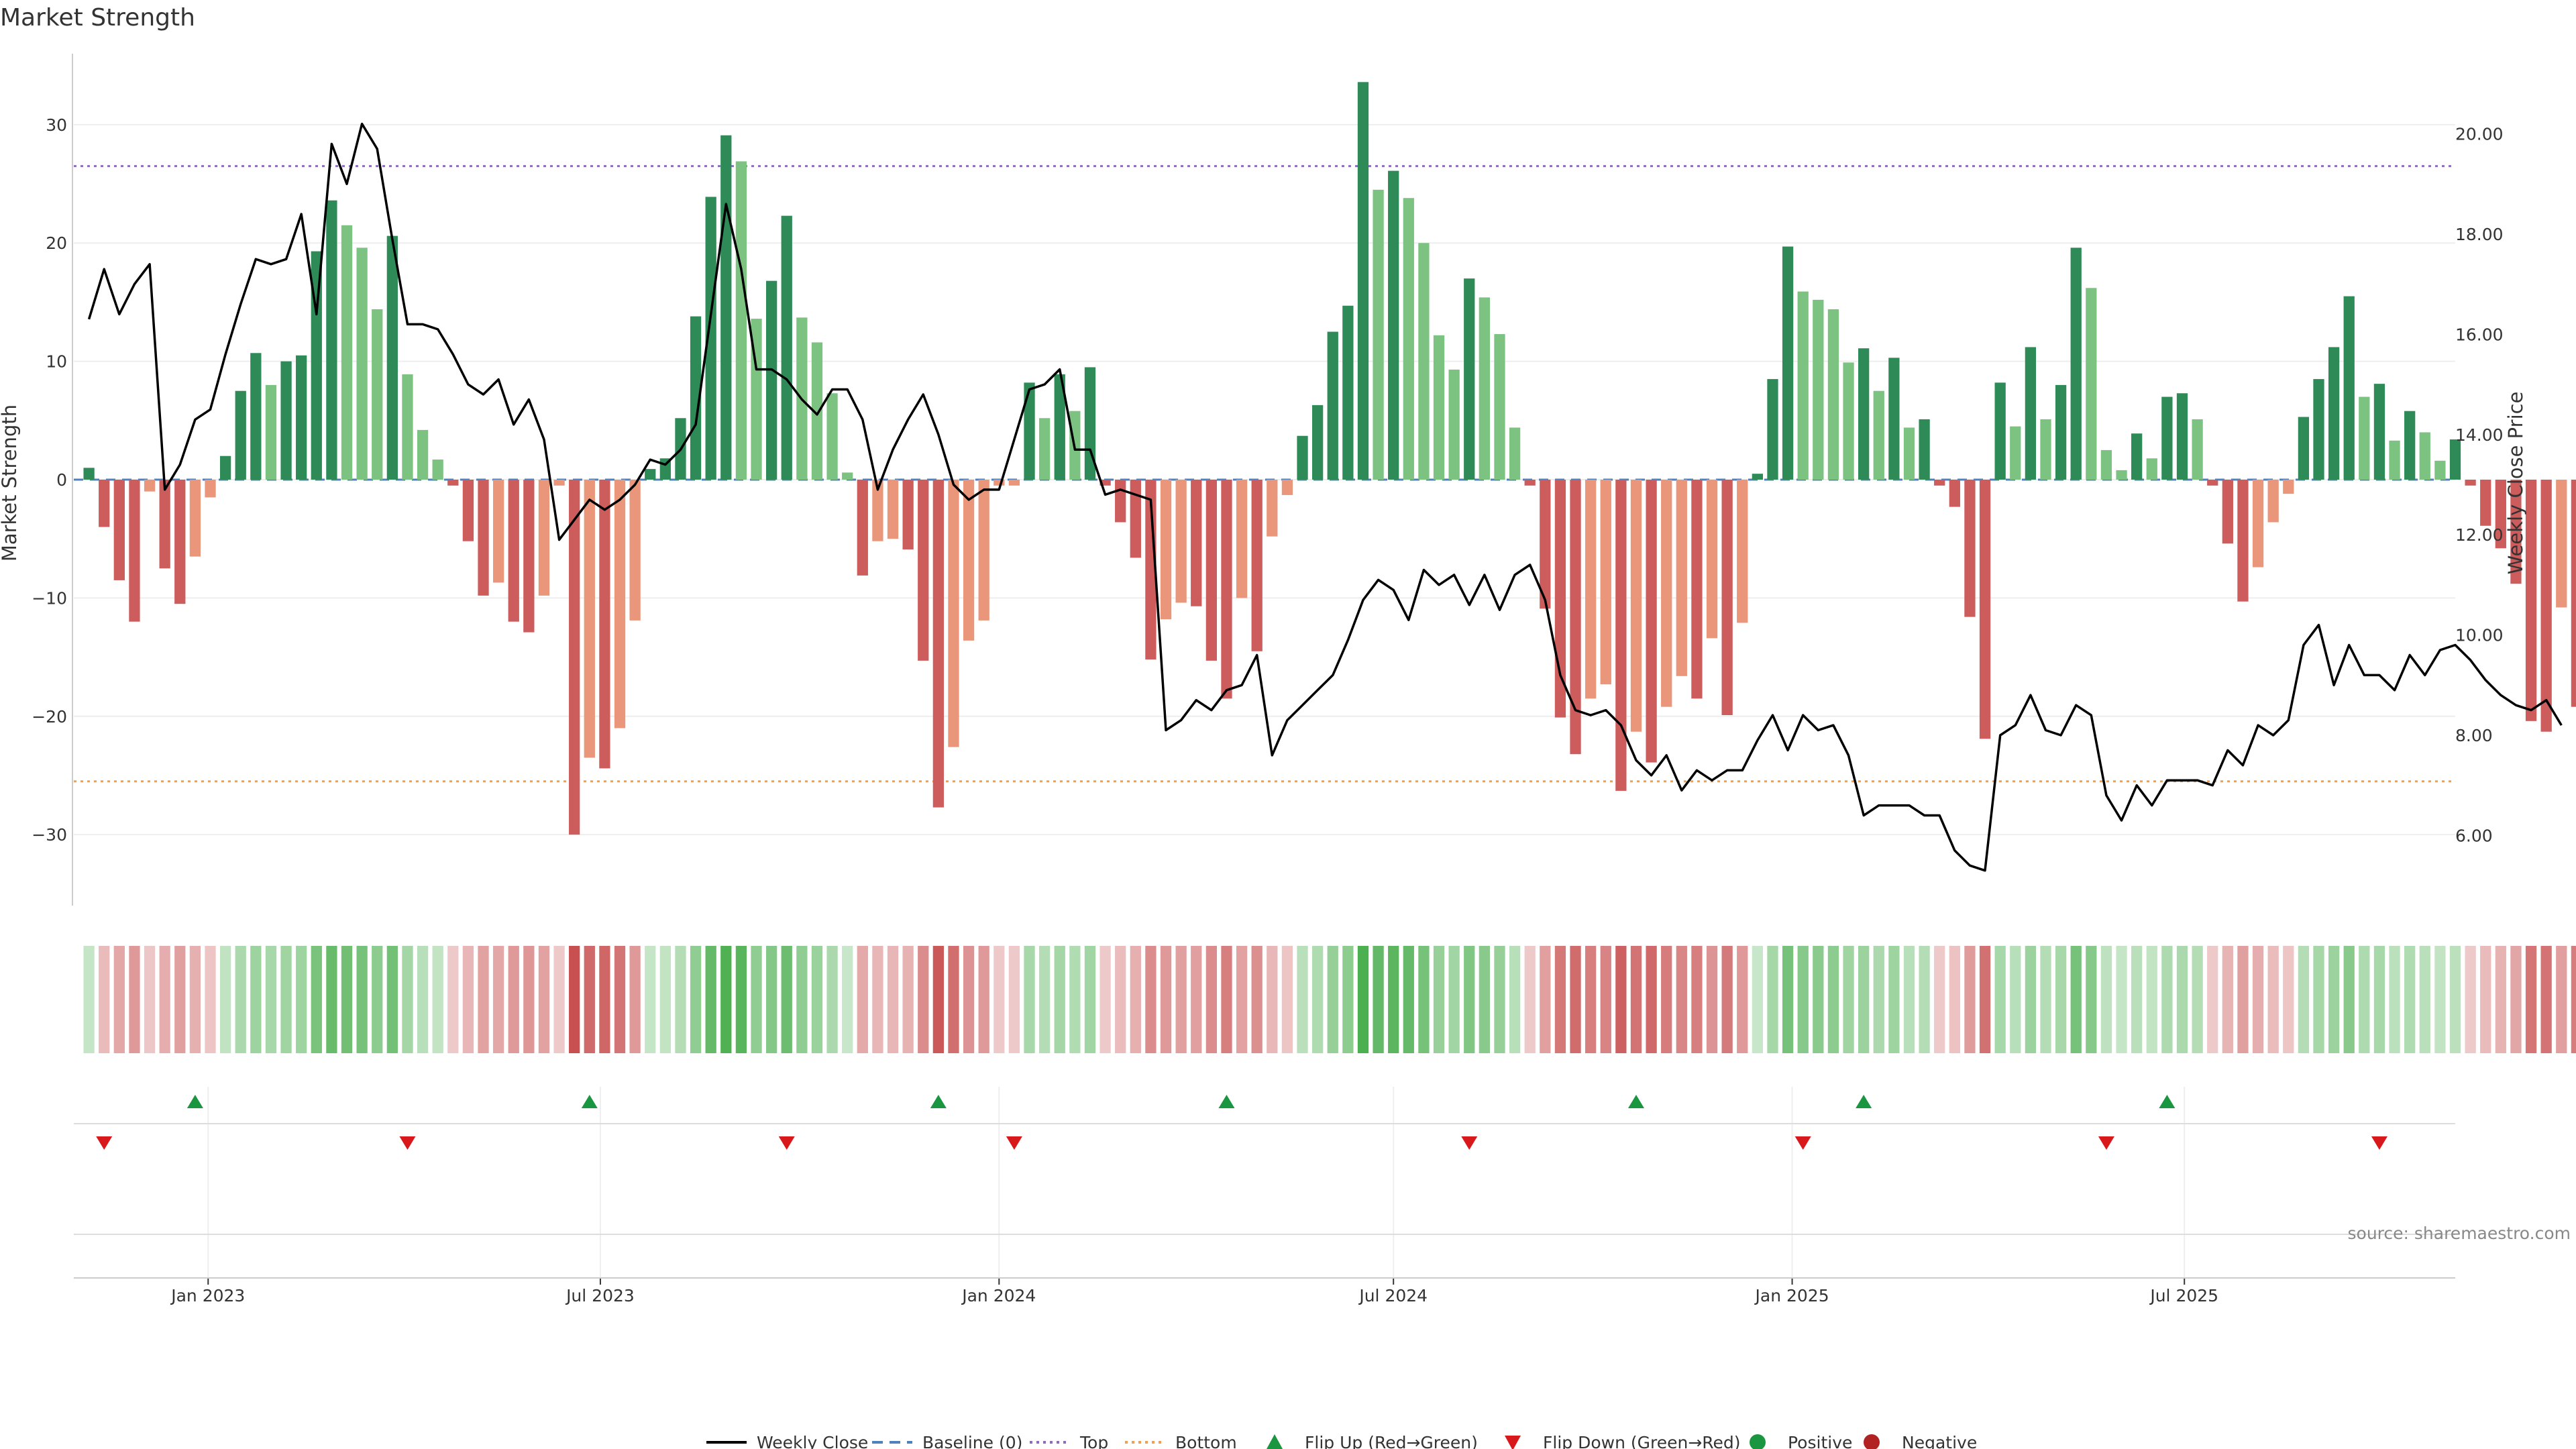 This screenshot has height=1449, width=2576. What do you see at coordinates (56, 243) in the screenshot?
I see `y-left-tick-label: 20` at bounding box center [56, 243].